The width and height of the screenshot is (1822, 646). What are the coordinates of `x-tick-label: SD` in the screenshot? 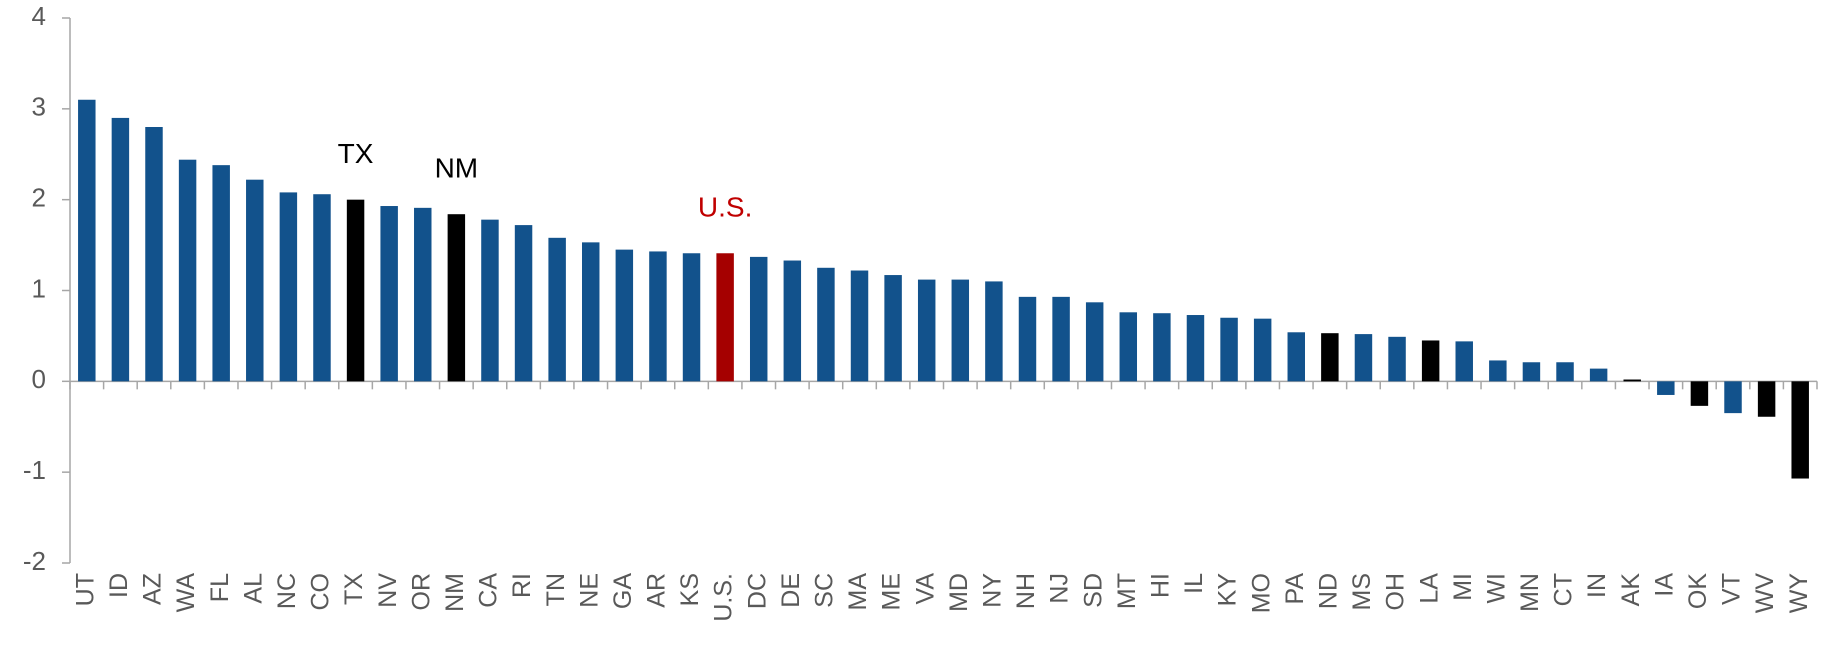 It's located at (1093, 590).